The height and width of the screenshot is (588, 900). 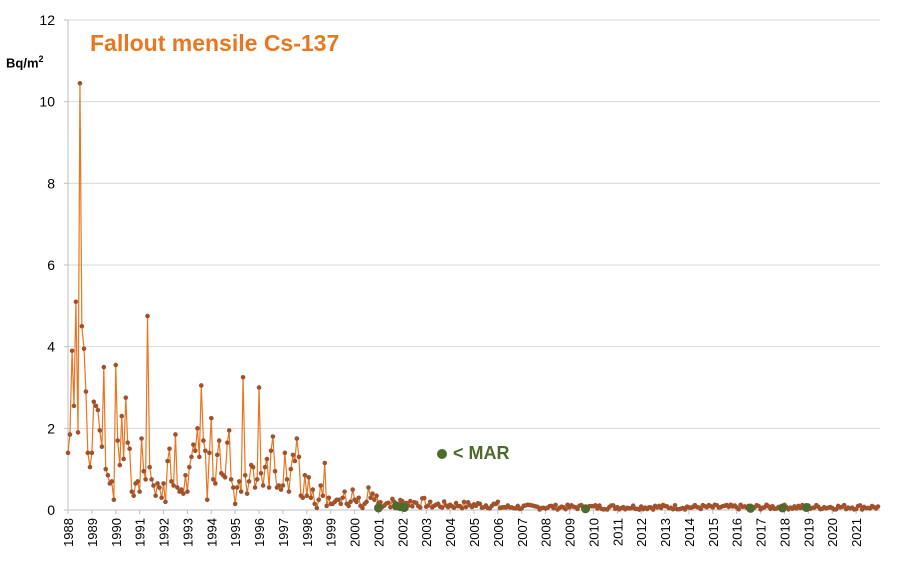 What do you see at coordinates (47, 20) in the screenshot?
I see `y-tick-label: 12` at bounding box center [47, 20].